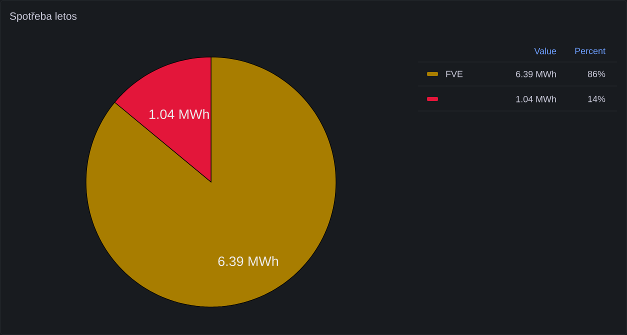 The image size is (627, 335). I want to click on text: 6.39 MWh, so click(536, 74).